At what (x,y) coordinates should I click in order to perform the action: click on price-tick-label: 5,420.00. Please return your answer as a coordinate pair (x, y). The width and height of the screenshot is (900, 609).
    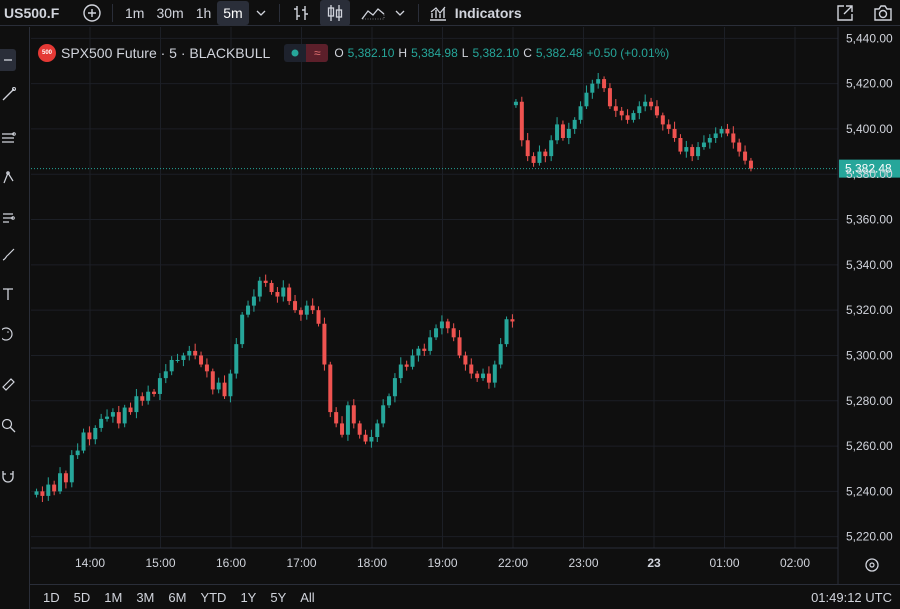
    Looking at the image, I should click on (869, 84).